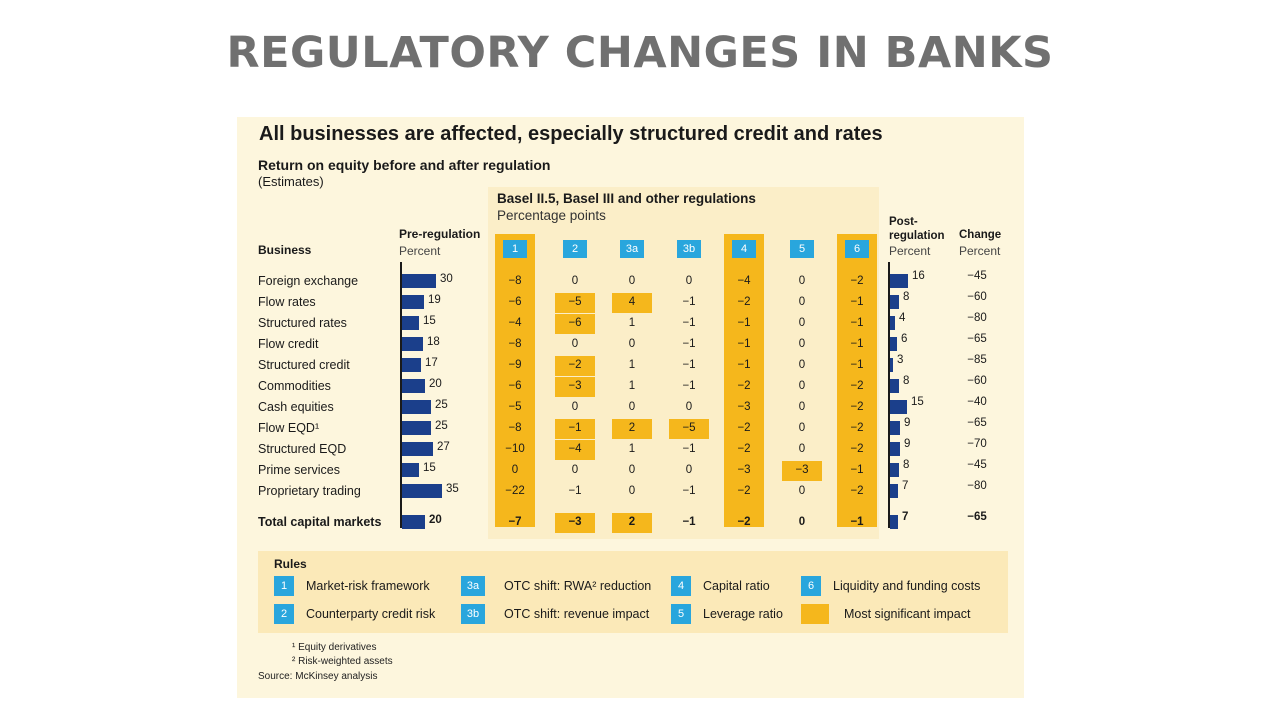 Image resolution: width=1280 pixels, height=720 pixels. What do you see at coordinates (802, 470) in the screenshot?
I see `impact-value-5: −3` at bounding box center [802, 470].